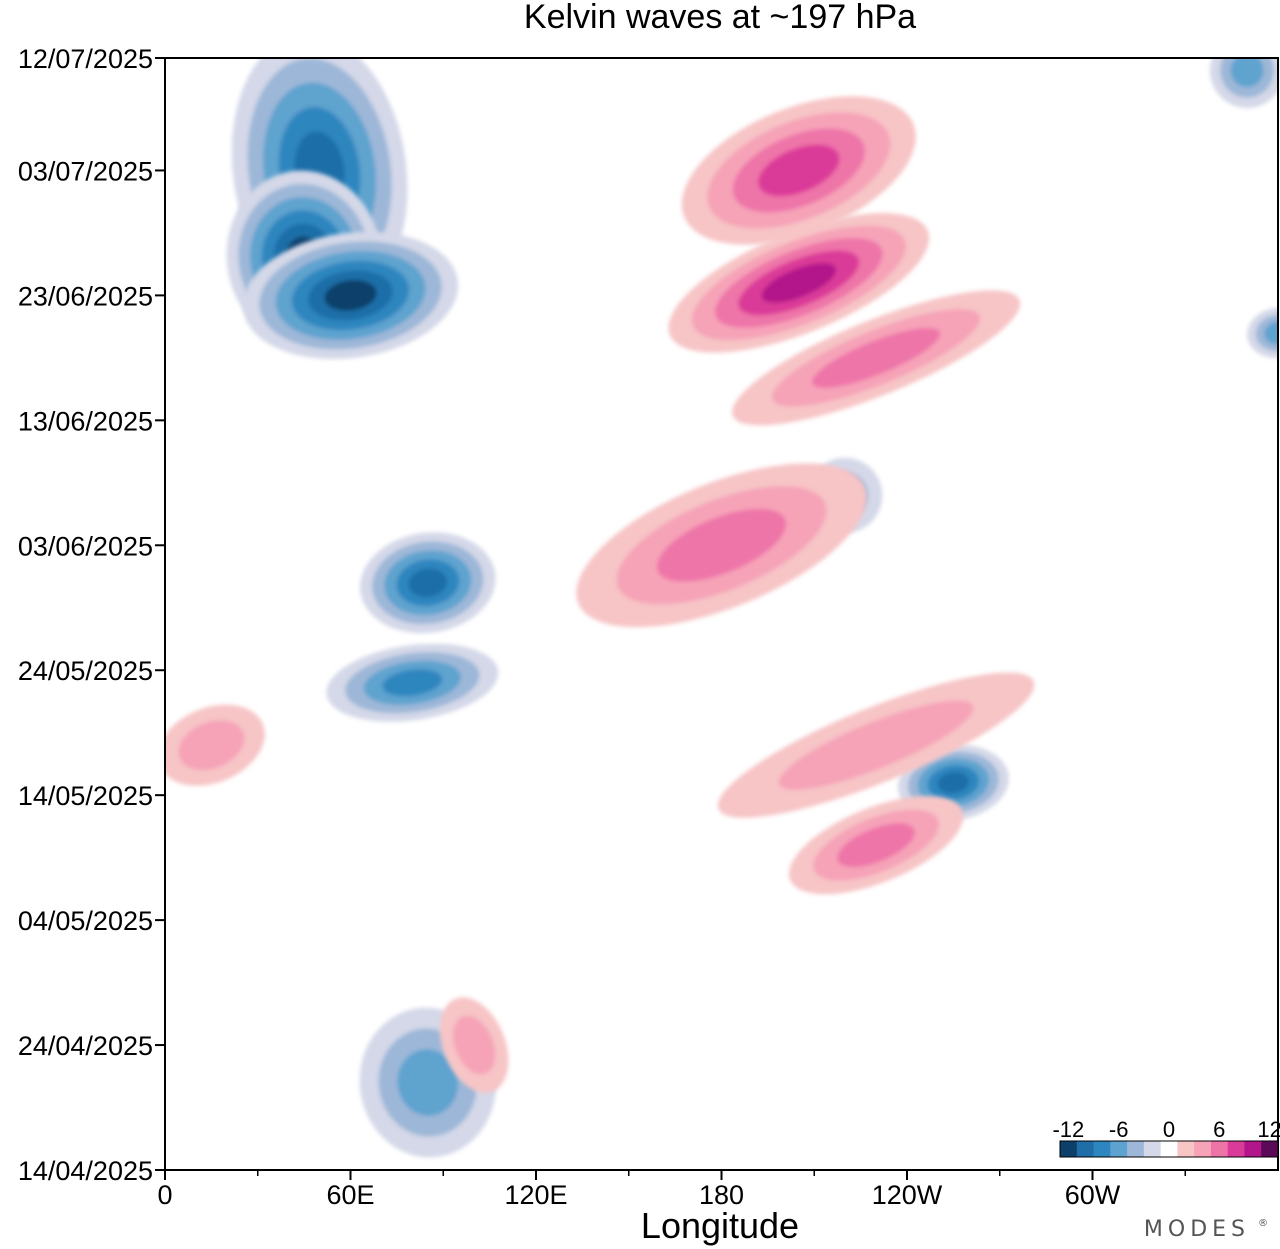 The height and width of the screenshot is (1249, 1280). What do you see at coordinates (85, 671) in the screenshot?
I see `y-tick-label: 24/05/2025` at bounding box center [85, 671].